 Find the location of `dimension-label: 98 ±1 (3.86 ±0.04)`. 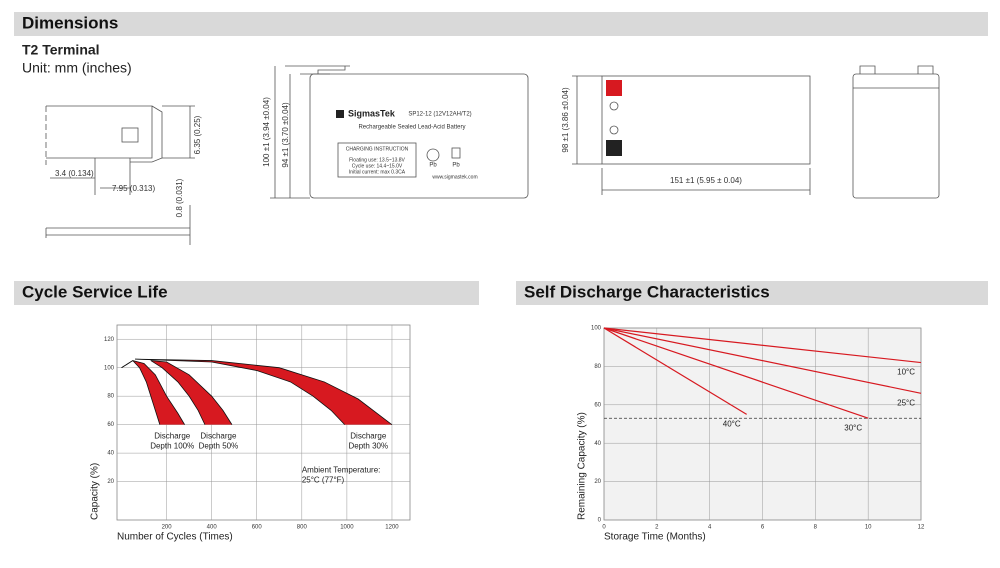

dimension-label: 98 ±1 (3.86 ±0.04) is located at coordinates (565, 120).